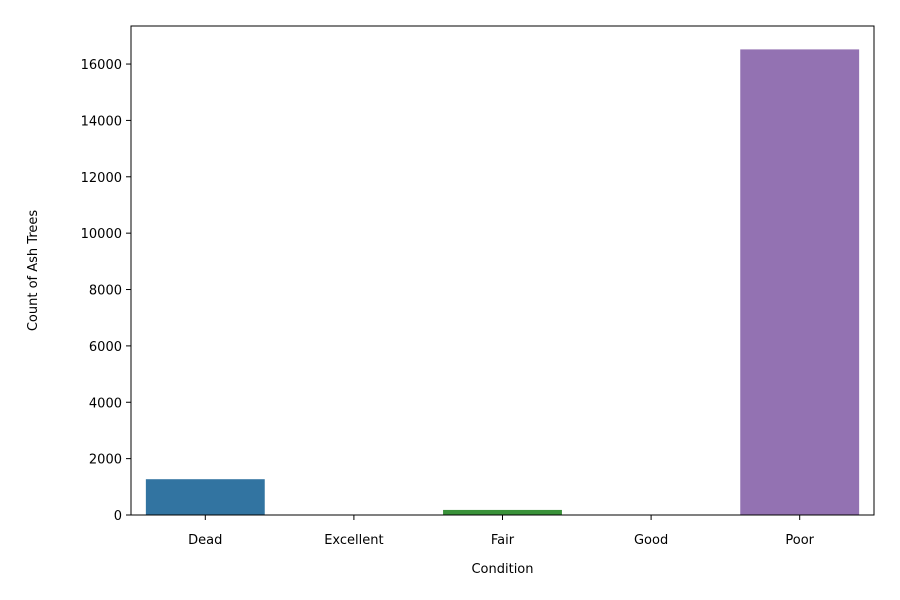 This screenshot has height=600, width=900. Describe the element at coordinates (101, 178) in the screenshot. I see `y-tick-label: 12000` at that location.